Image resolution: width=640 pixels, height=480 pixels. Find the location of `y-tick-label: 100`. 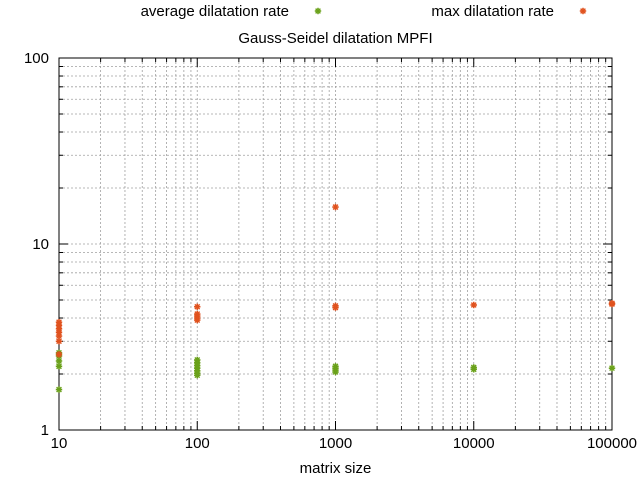

y-tick-label: 100 is located at coordinates (36, 58).